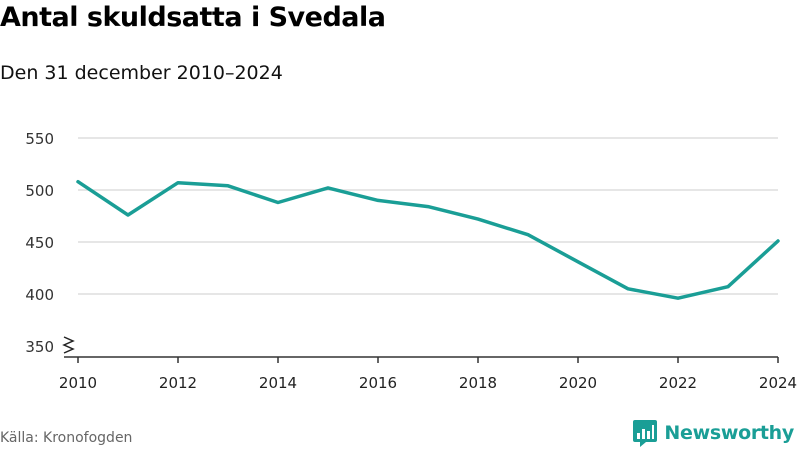 This screenshot has width=800, height=450. What do you see at coordinates (420, 349) in the screenshot?
I see `x-axis` at bounding box center [420, 349].